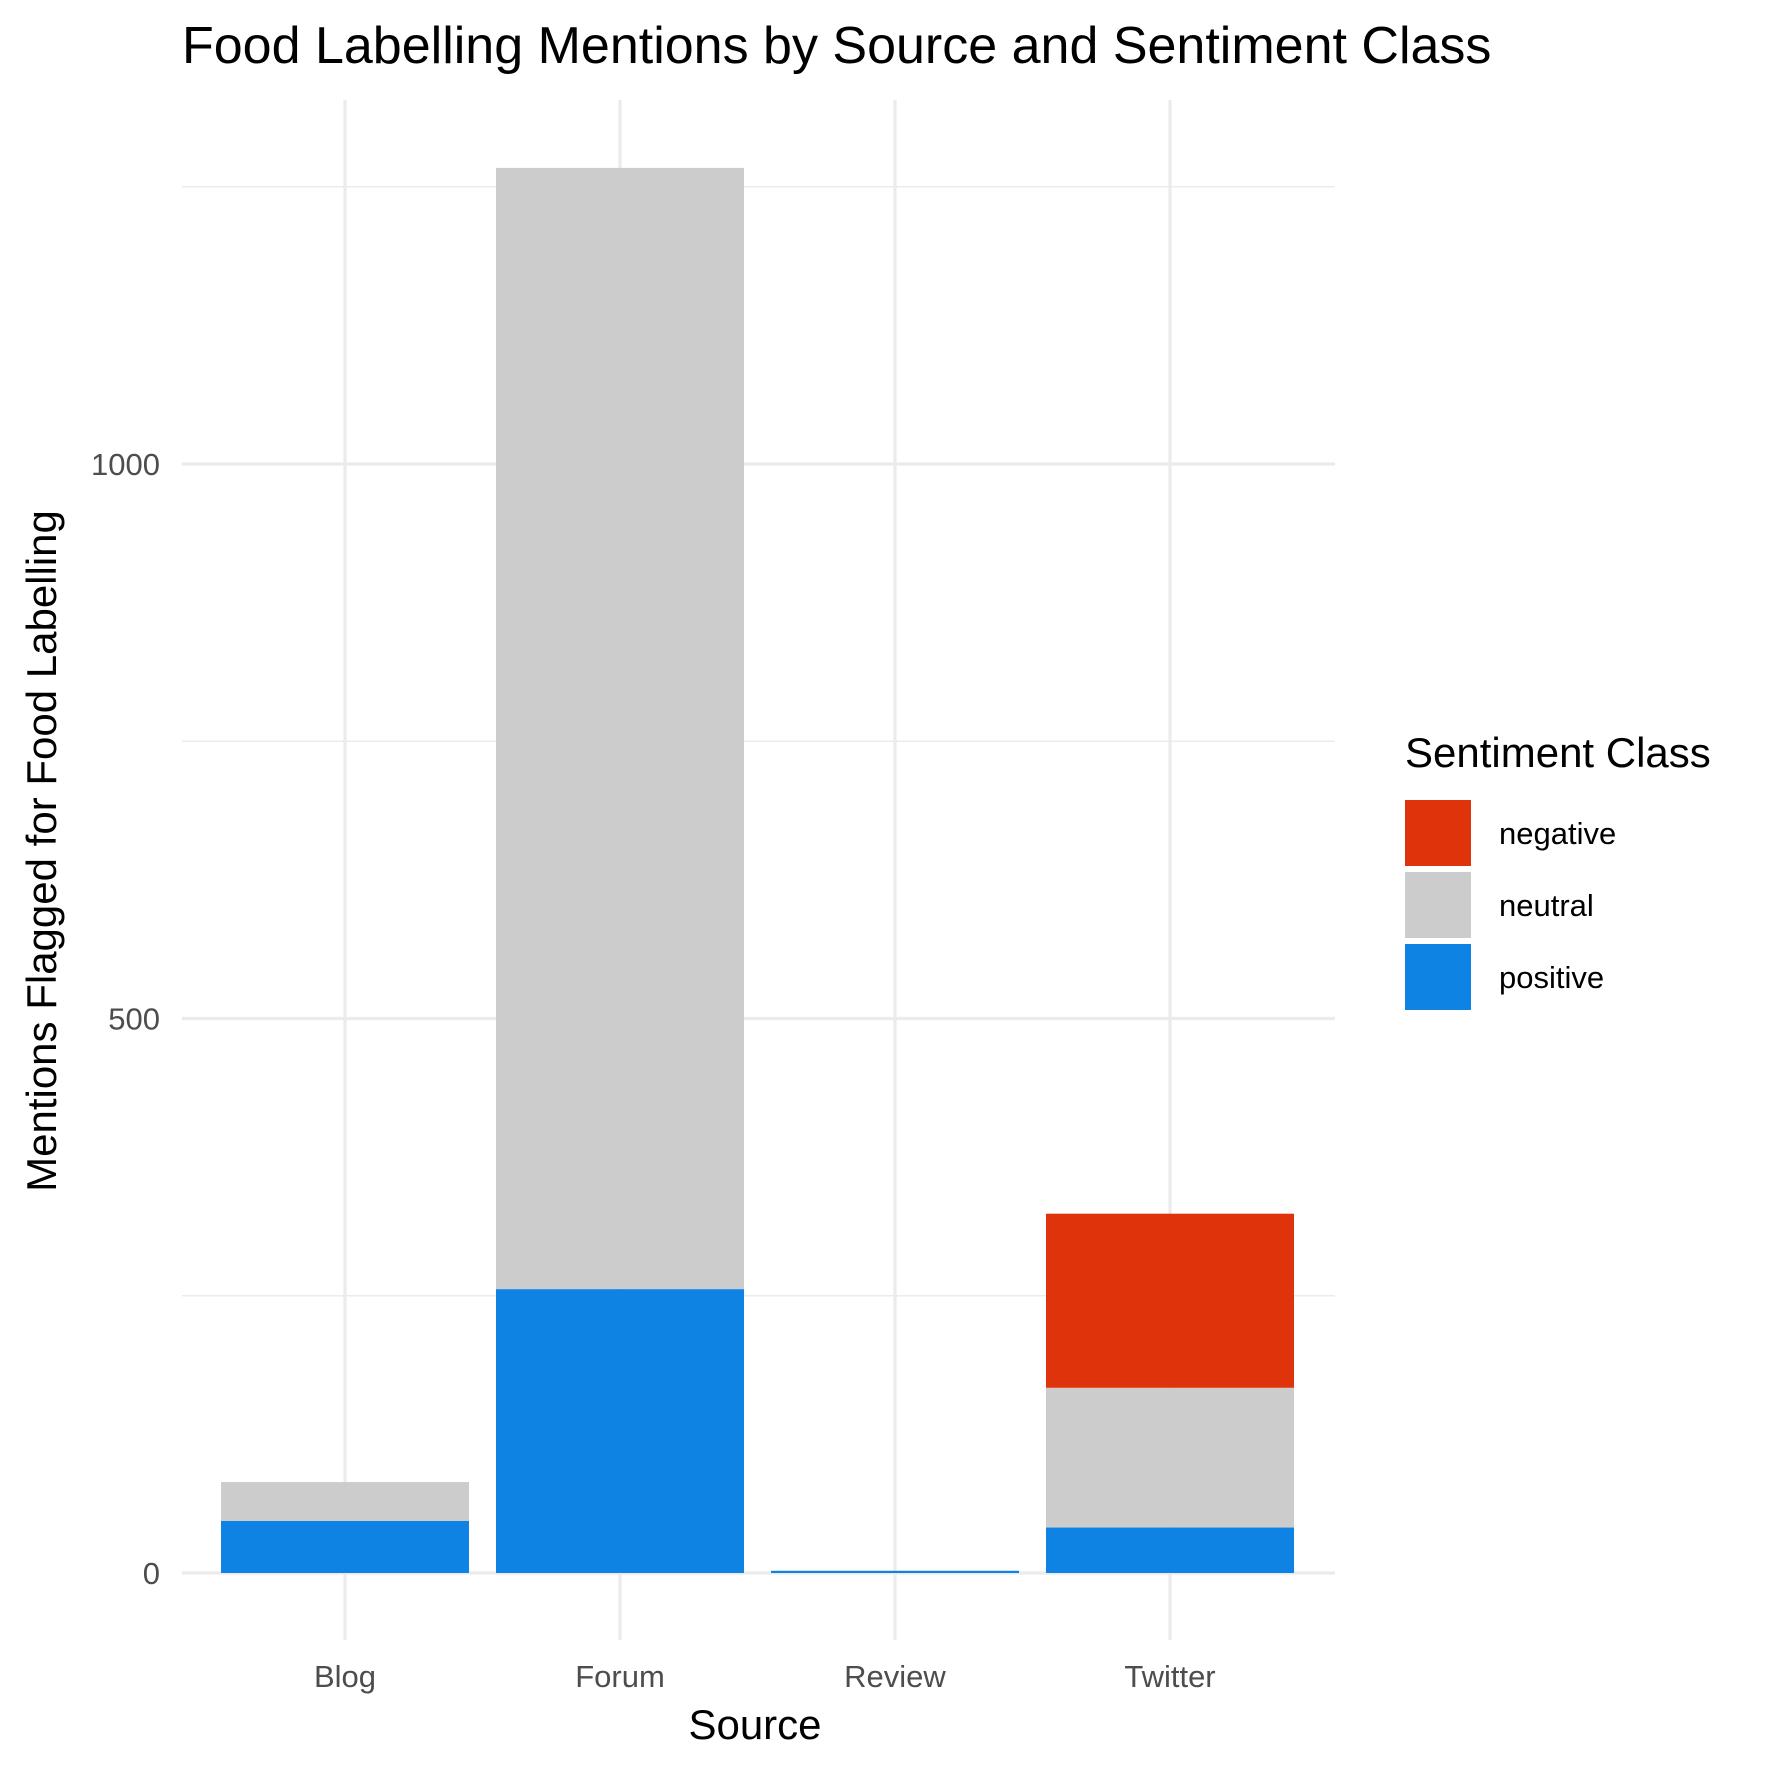 The image size is (1771, 1771). I want to click on legend-label-neutral: neutral, so click(1546, 905).